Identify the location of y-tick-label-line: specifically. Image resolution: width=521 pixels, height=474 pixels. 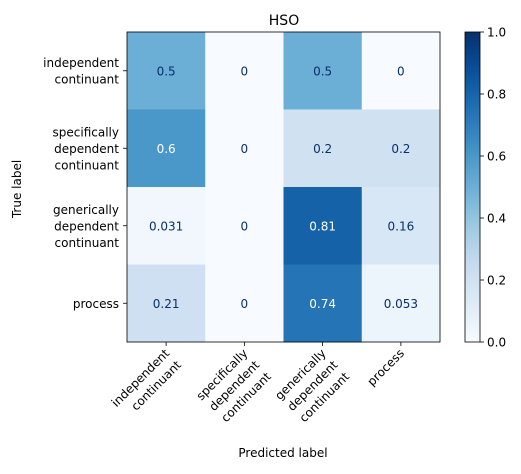
(86, 132).